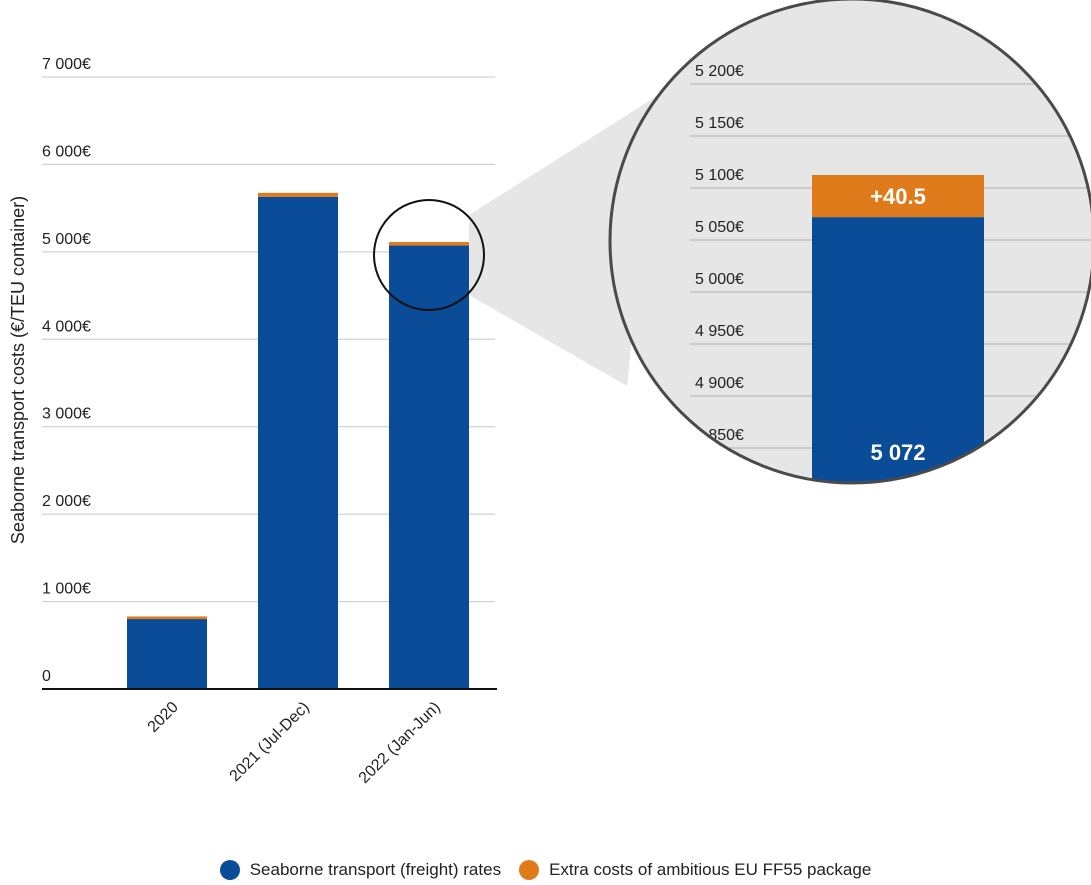 This screenshot has height=885, width=1091. Describe the element at coordinates (66, 414) in the screenshot. I see `y-tick-label: 3 000€` at that location.